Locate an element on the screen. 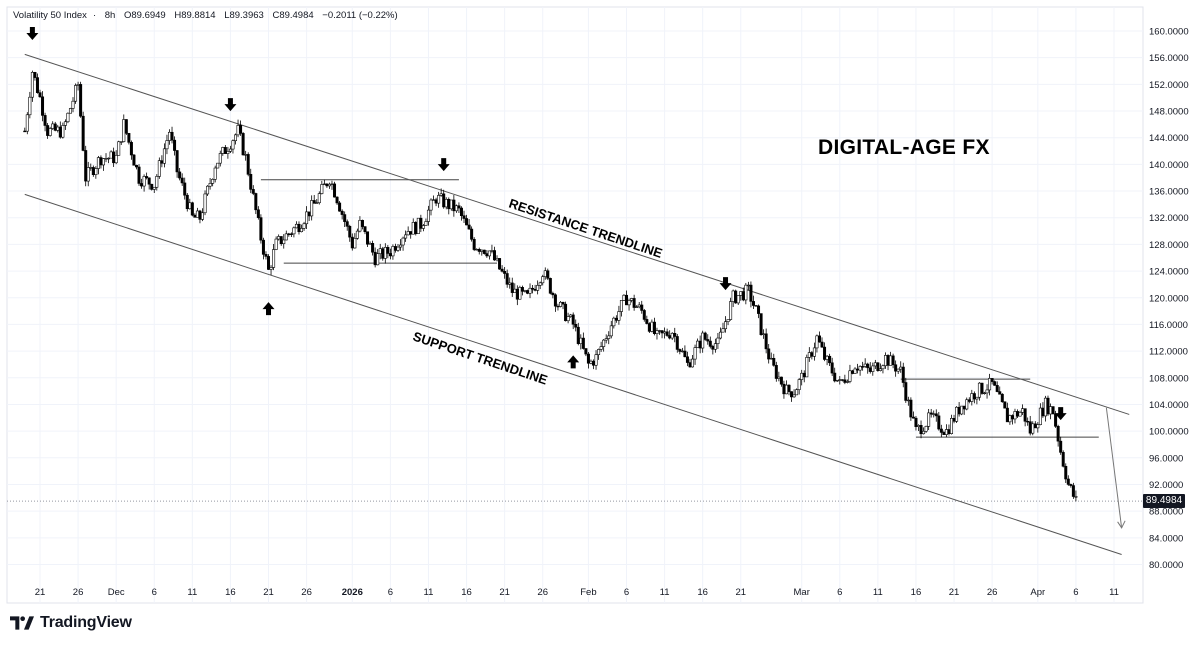 This screenshot has width=1200, height=646. time-tick-label: 16 is located at coordinates (916, 592).